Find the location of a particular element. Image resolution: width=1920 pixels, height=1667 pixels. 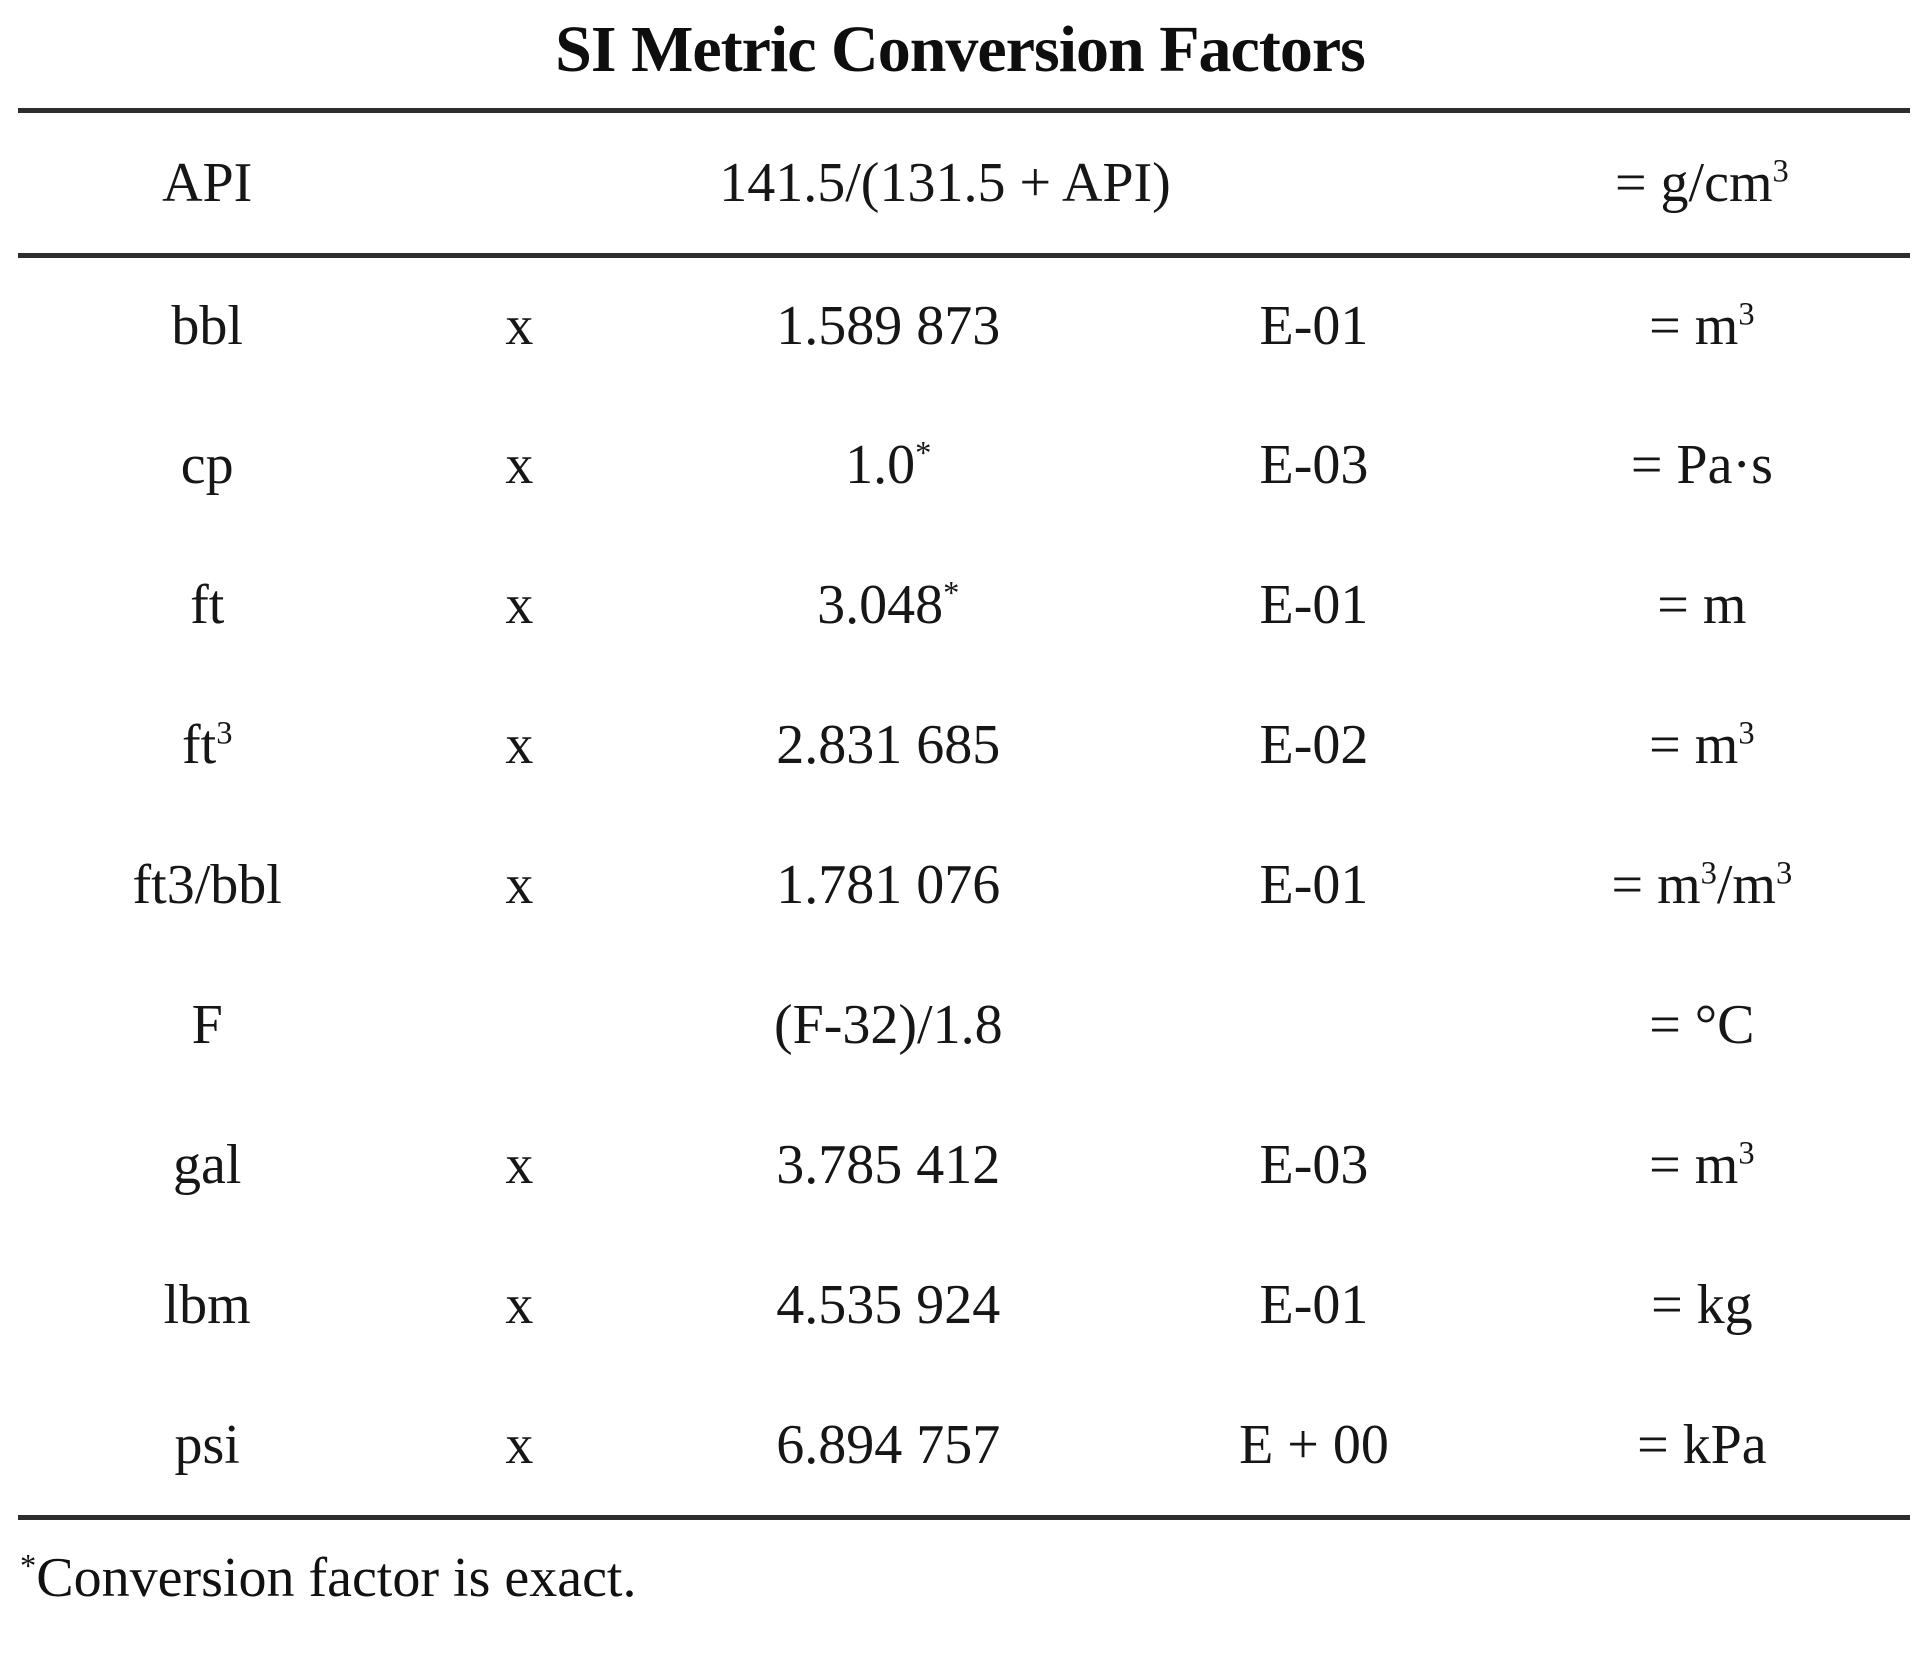

table-row: ft3/bbl x 1.781 076 E-01 = m3/m3 is located at coordinates (964, 885).